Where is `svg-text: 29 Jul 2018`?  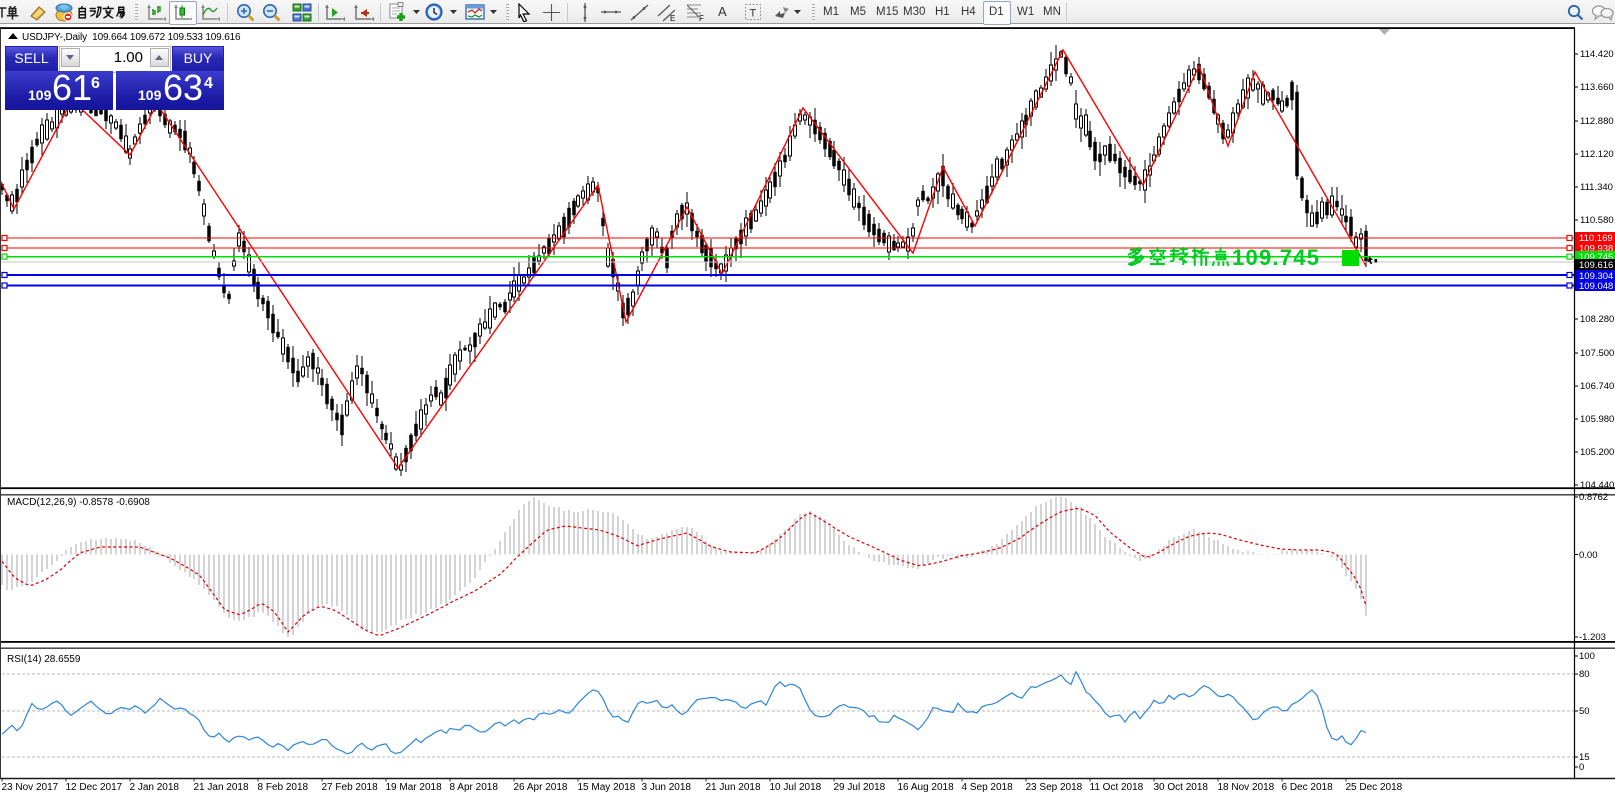
svg-text: 29 Jul 2018 is located at coordinates (860, 787).